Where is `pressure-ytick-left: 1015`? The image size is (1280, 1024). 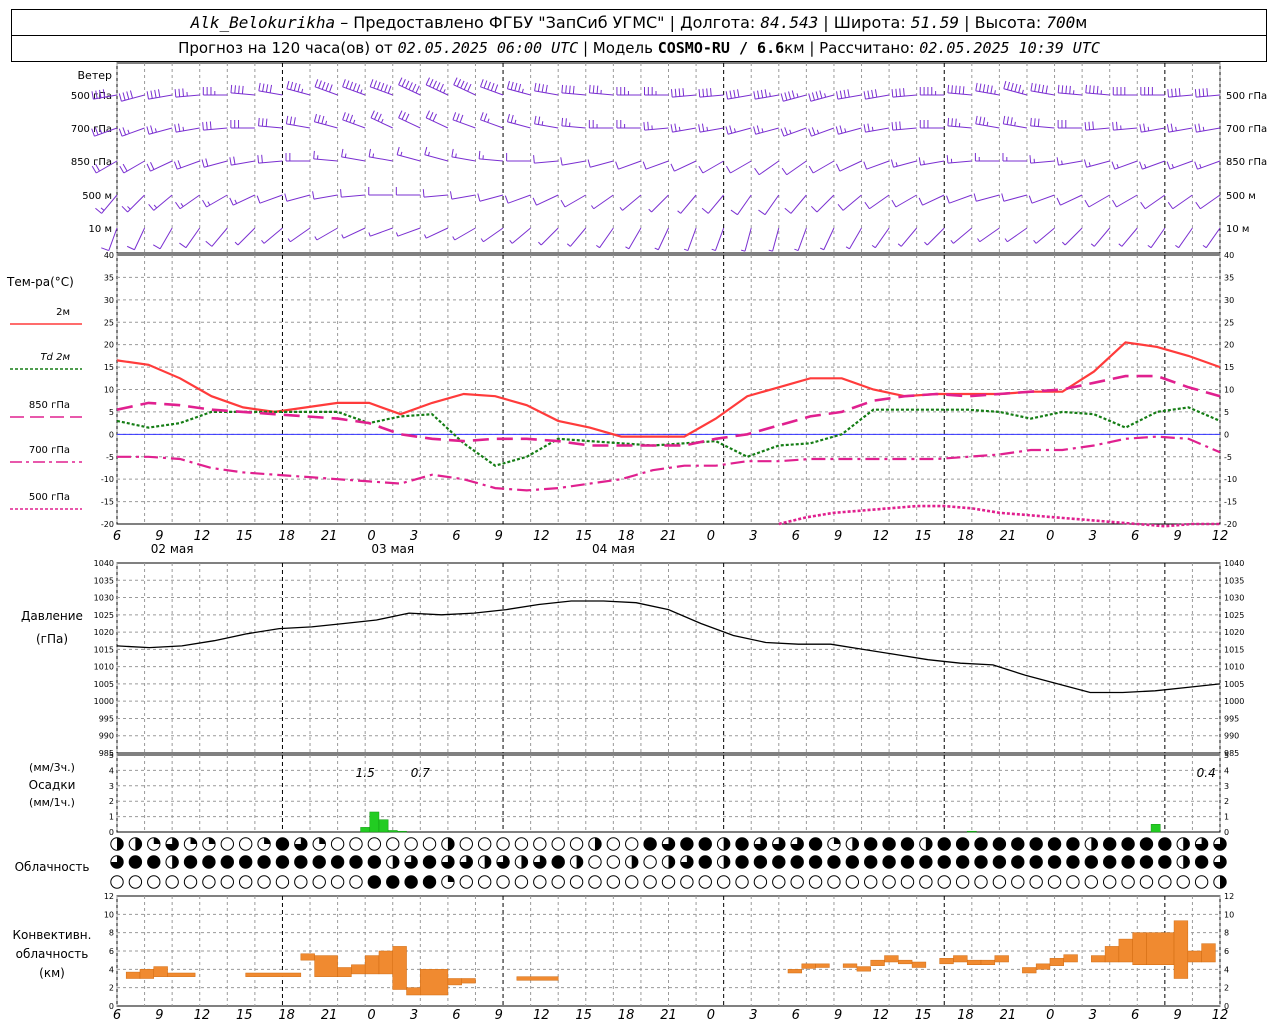 pressure-ytick-left: 1015 is located at coordinates (104, 649).